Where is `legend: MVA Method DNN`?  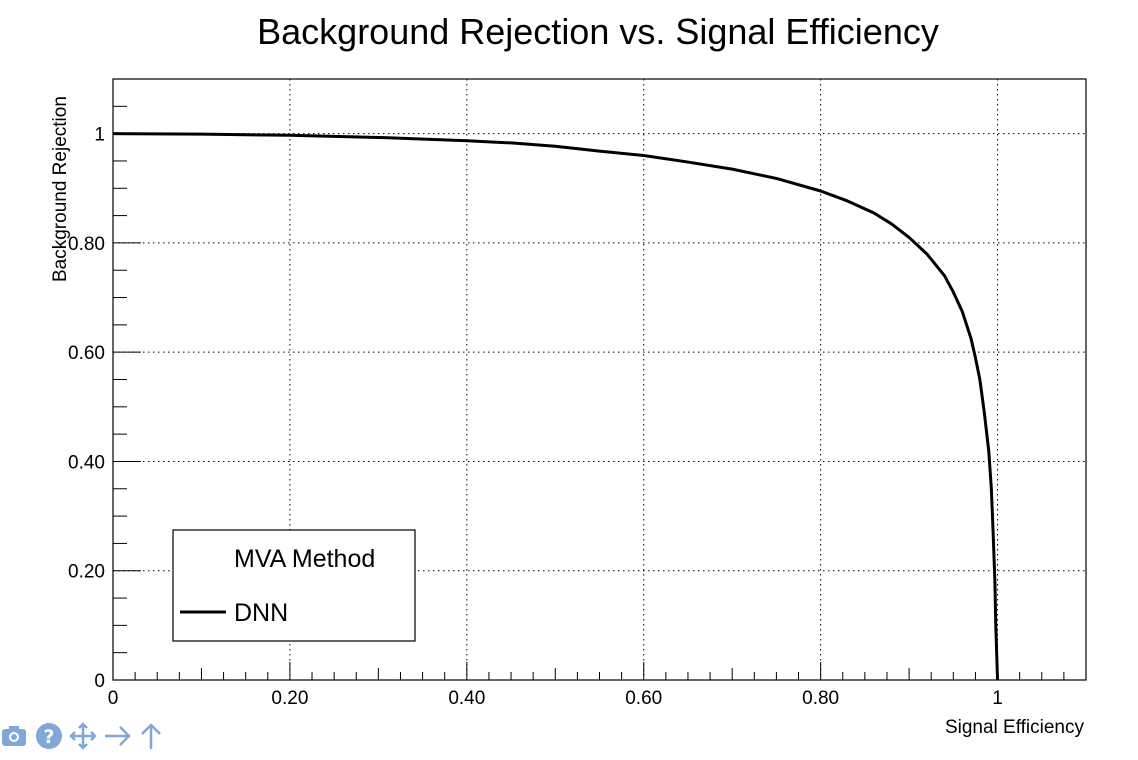
legend: MVA Method DNN is located at coordinates (294, 585).